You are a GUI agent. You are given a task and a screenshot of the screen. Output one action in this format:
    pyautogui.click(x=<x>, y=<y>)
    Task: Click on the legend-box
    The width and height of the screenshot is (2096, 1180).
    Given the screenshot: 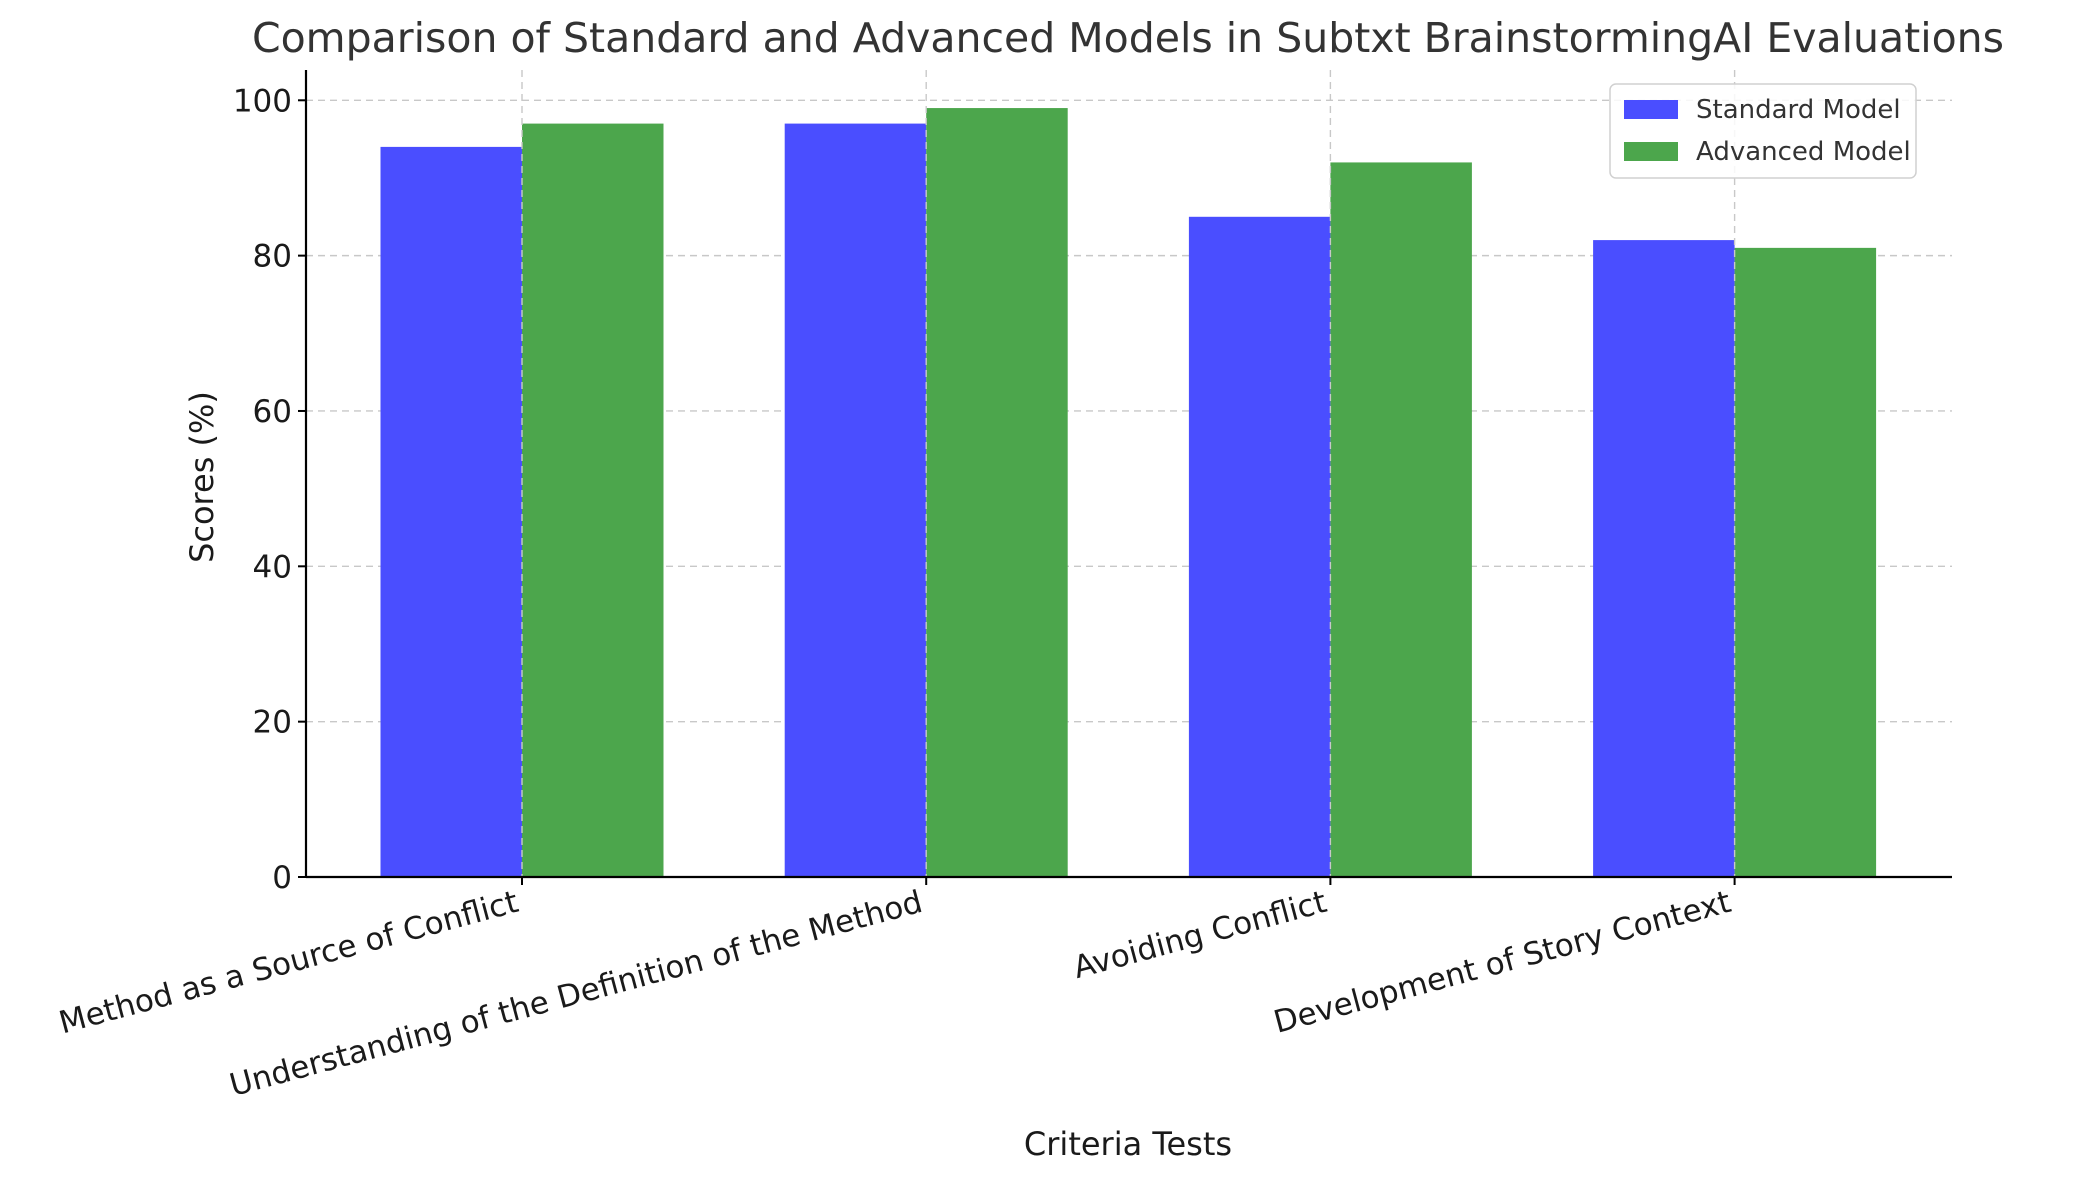 What is the action you would take?
    pyautogui.click(x=1763, y=131)
    